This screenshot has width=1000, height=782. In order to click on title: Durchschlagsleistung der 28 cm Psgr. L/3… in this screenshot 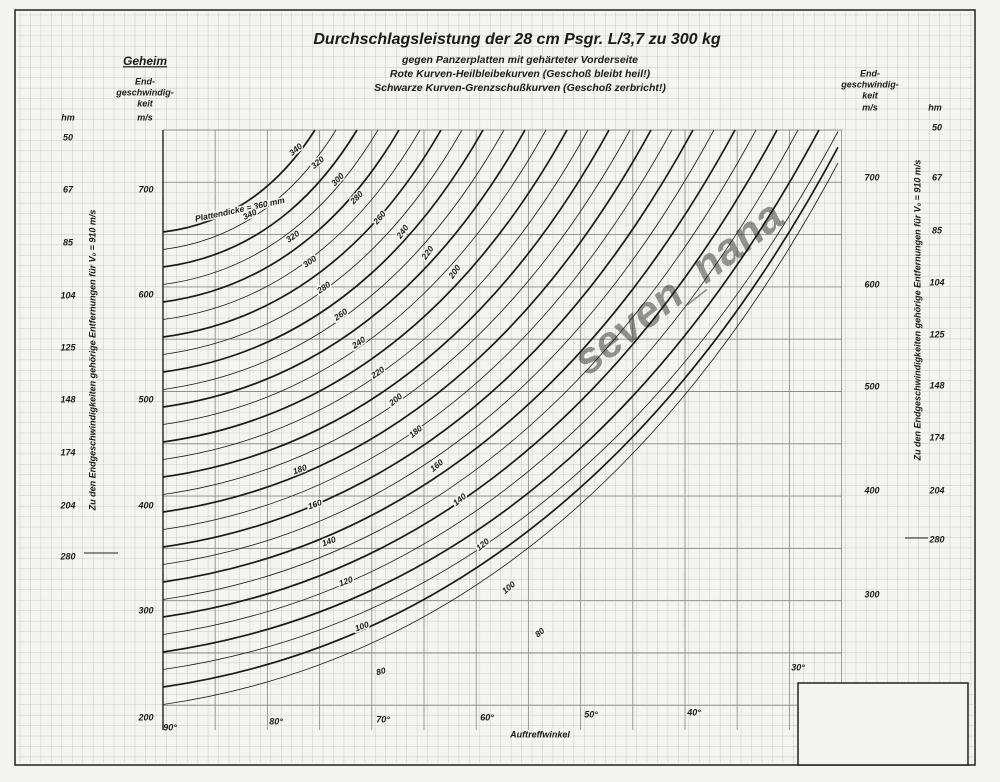, I will do `click(516, 39)`.